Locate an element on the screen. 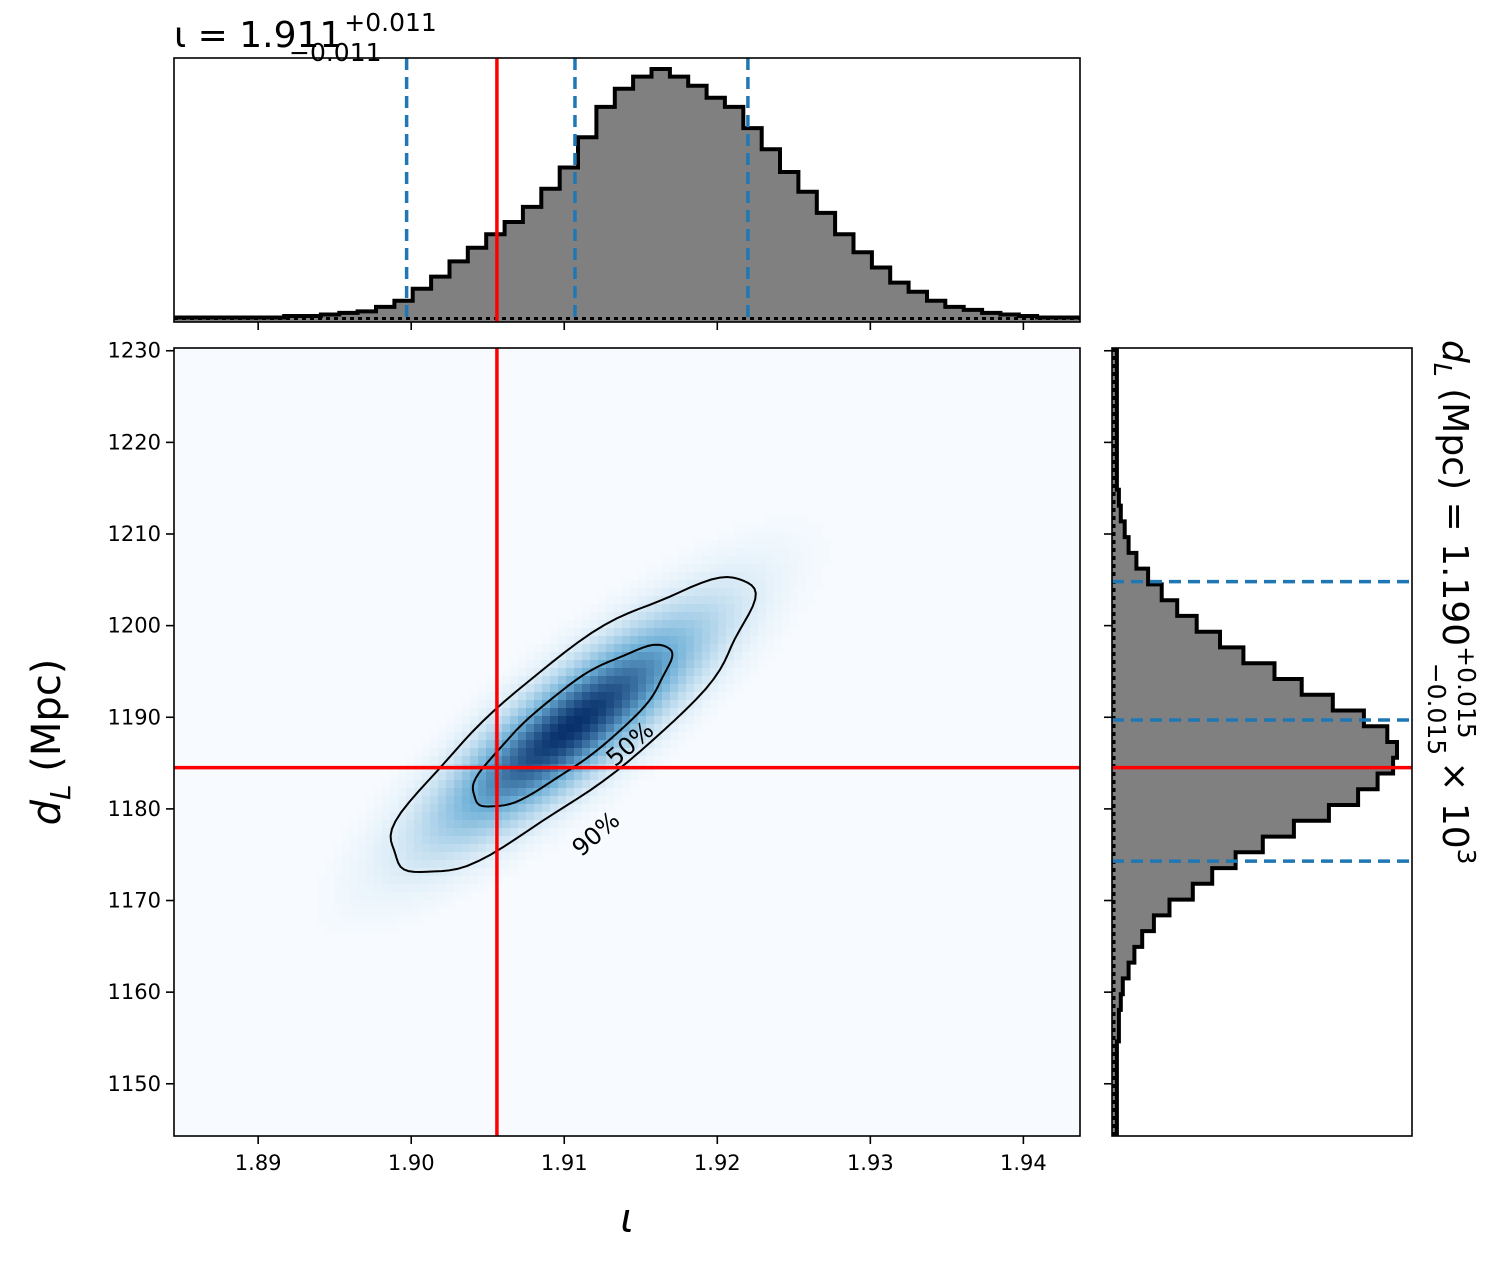 The height and width of the screenshot is (1263, 1502). y-tick-label: 1210 is located at coordinates (134, 534).